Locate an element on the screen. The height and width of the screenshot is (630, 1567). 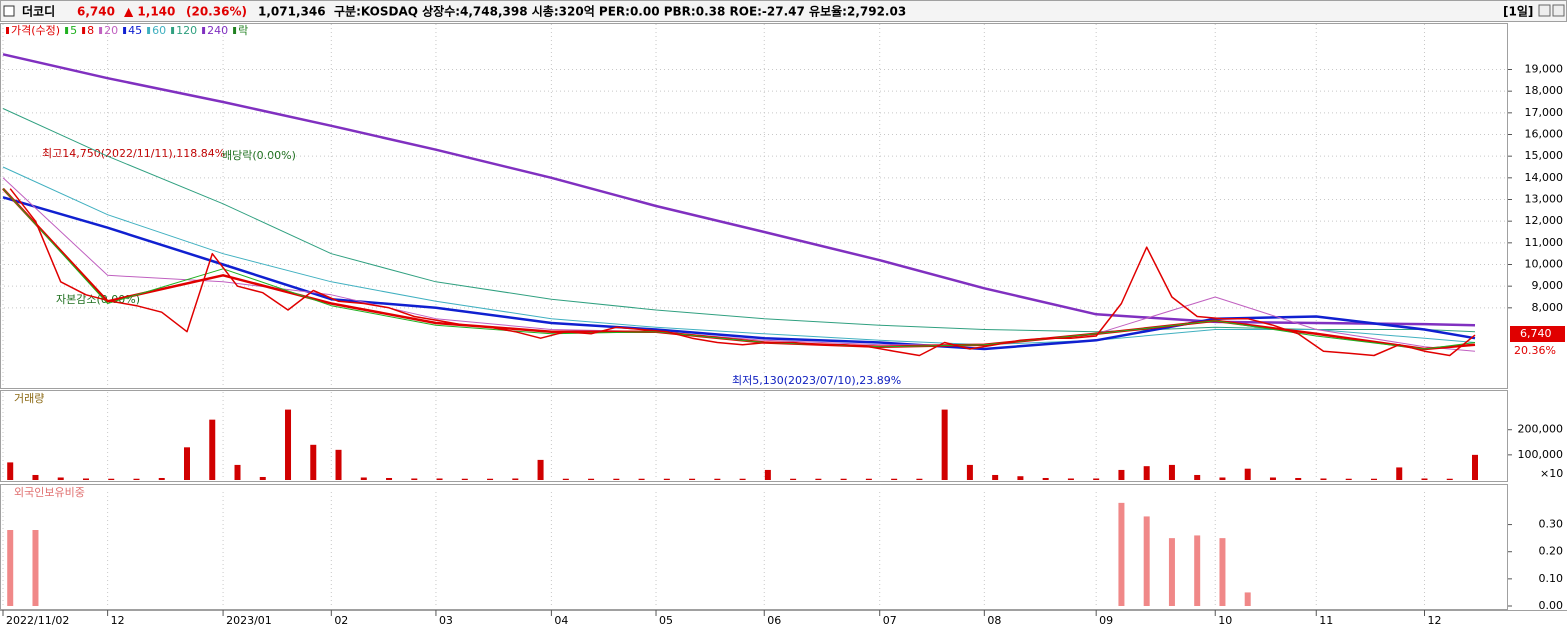
panel-title: 외국인보유비중 is located at coordinates (49, 492).